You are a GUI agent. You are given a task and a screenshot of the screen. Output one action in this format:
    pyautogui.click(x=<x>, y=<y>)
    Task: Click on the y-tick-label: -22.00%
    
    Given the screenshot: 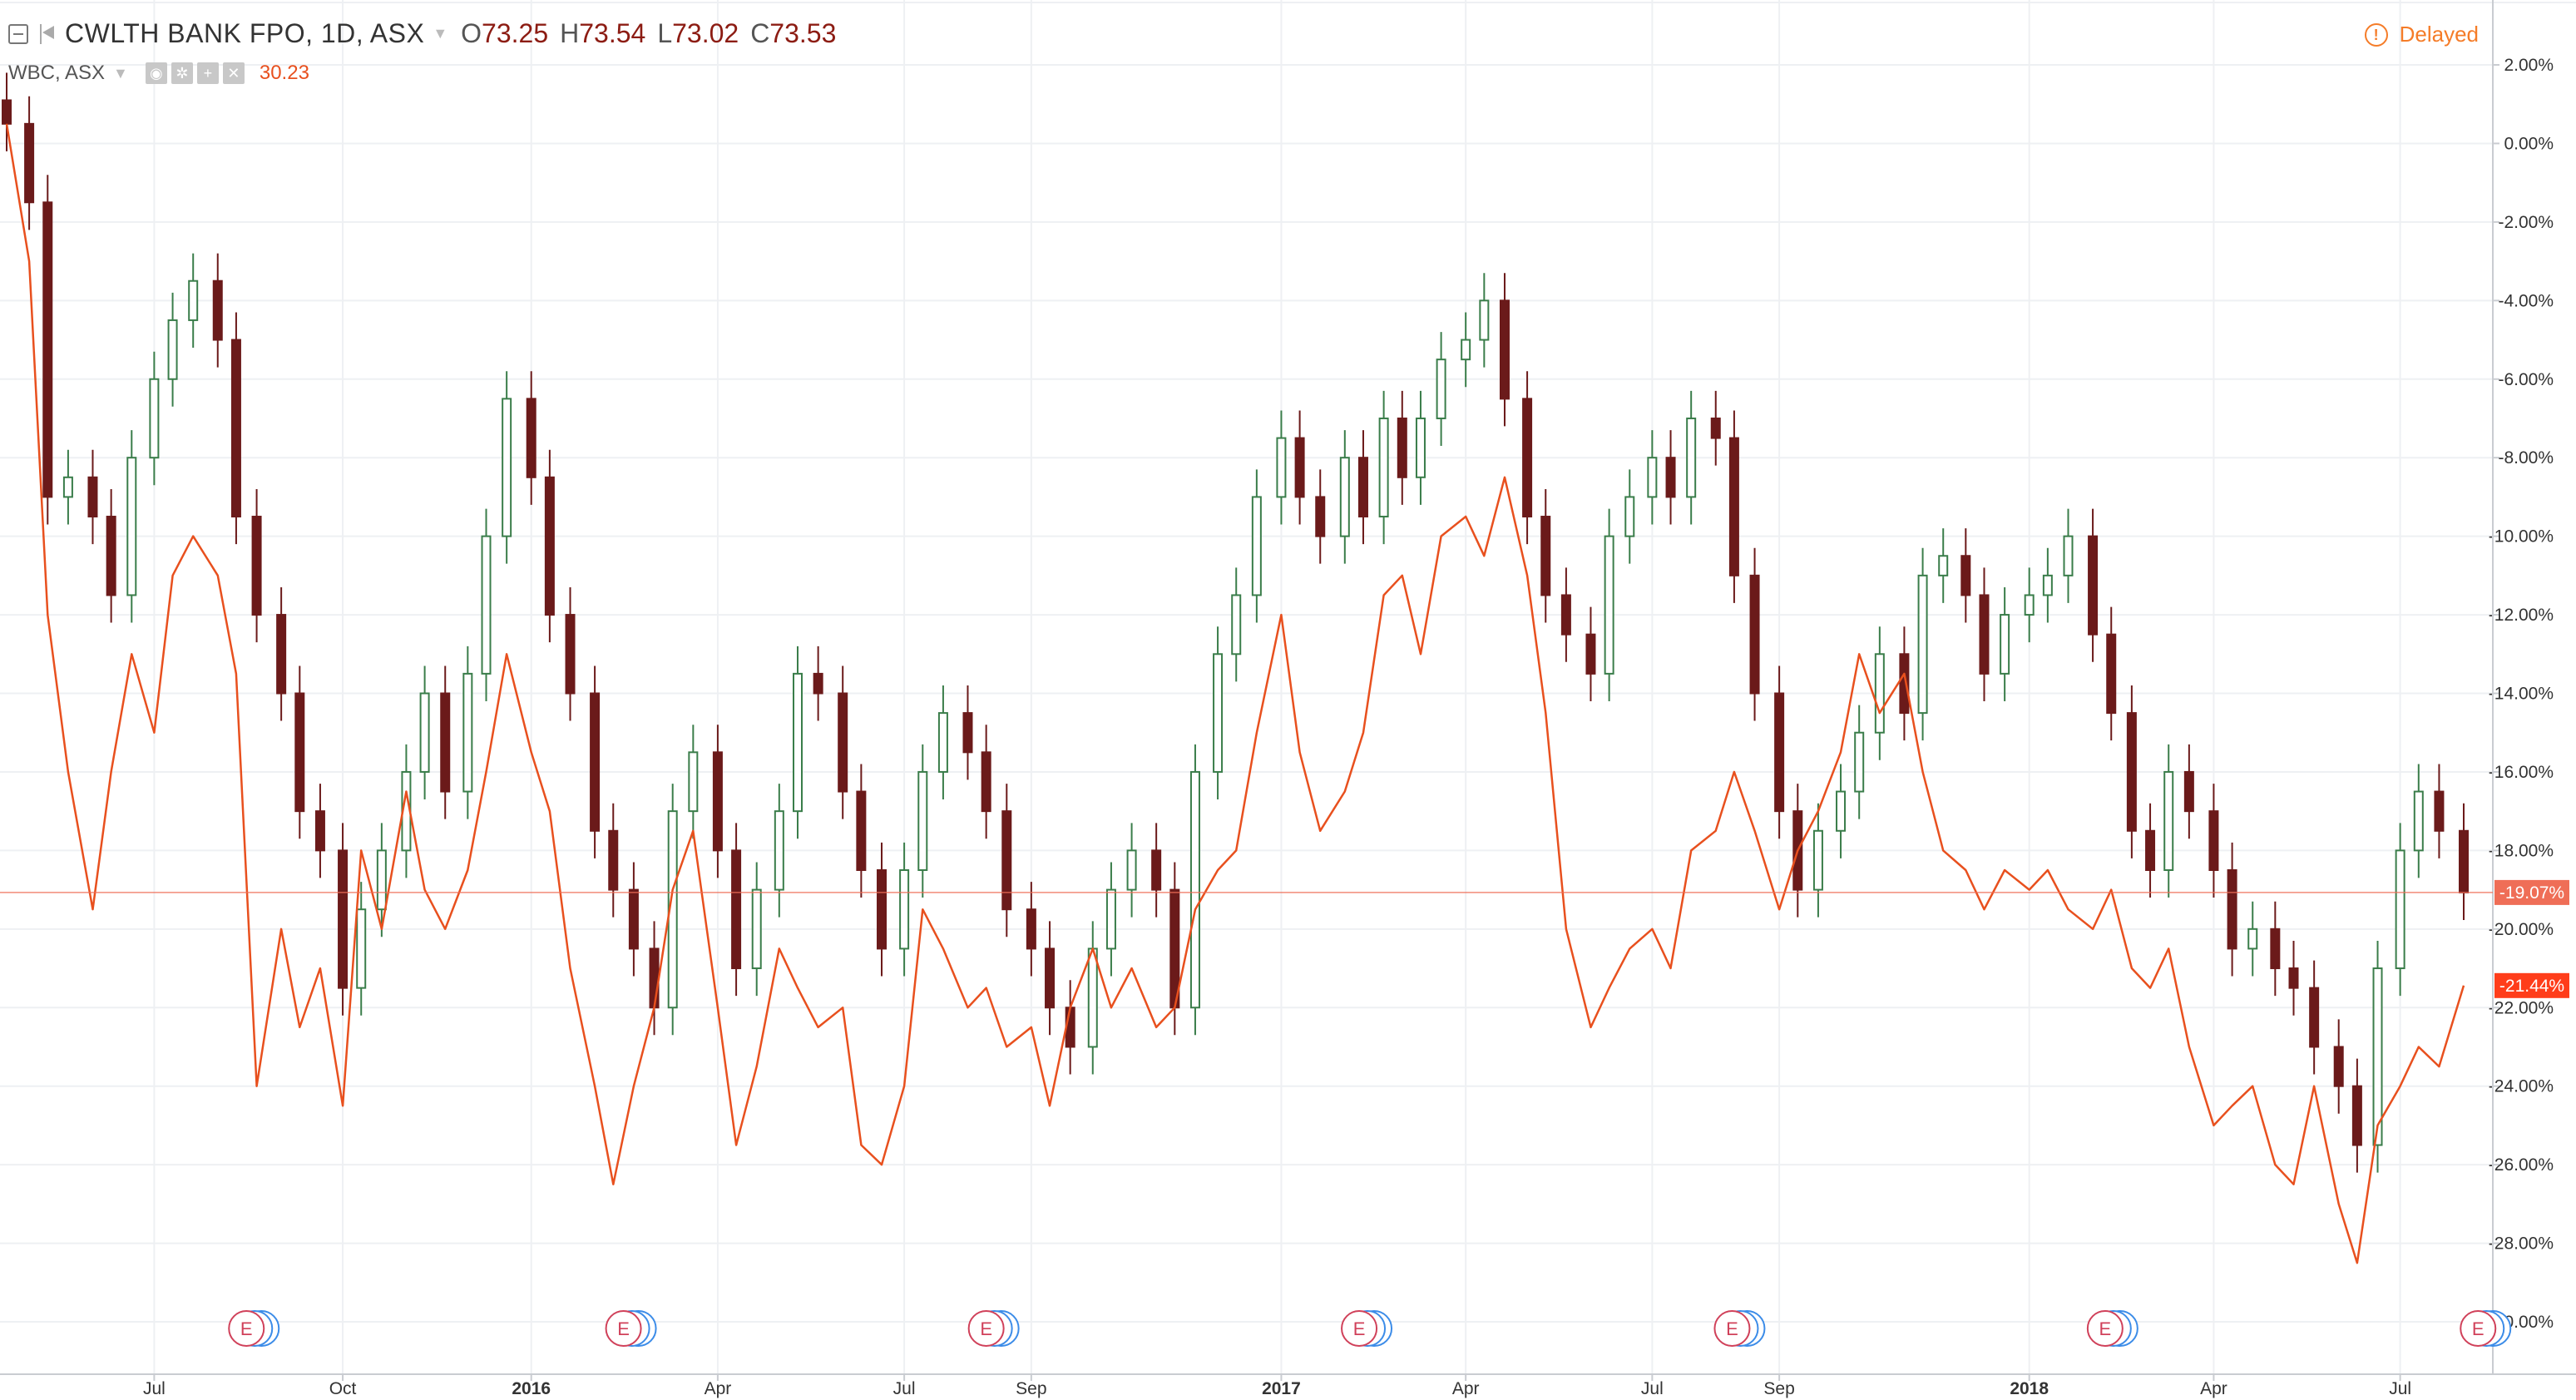 What is the action you would take?
    pyautogui.click(x=2521, y=1007)
    